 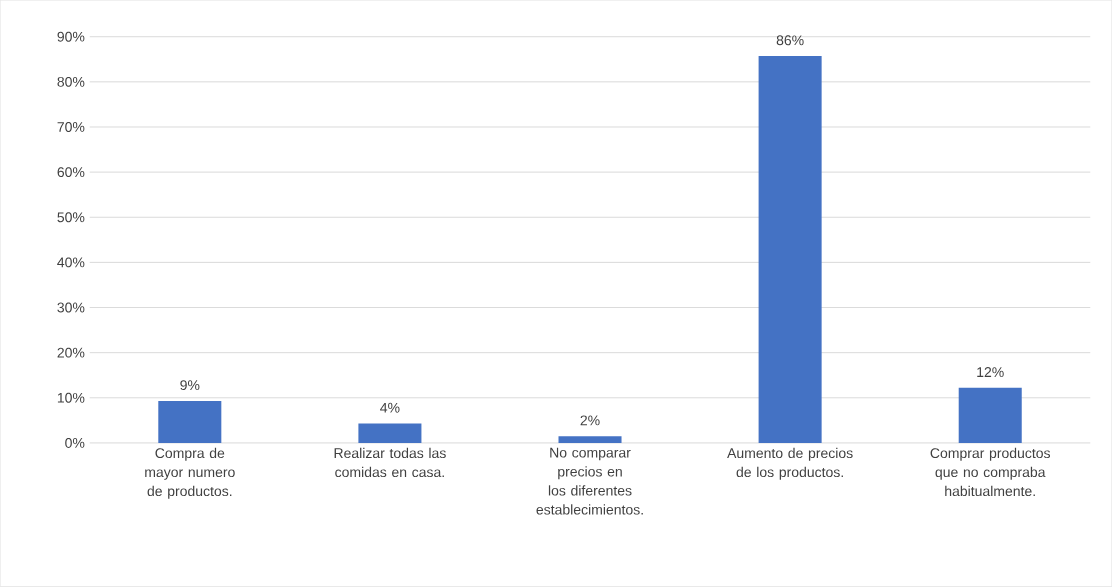 I want to click on y-tick-label: 70%, so click(x=71, y=127).